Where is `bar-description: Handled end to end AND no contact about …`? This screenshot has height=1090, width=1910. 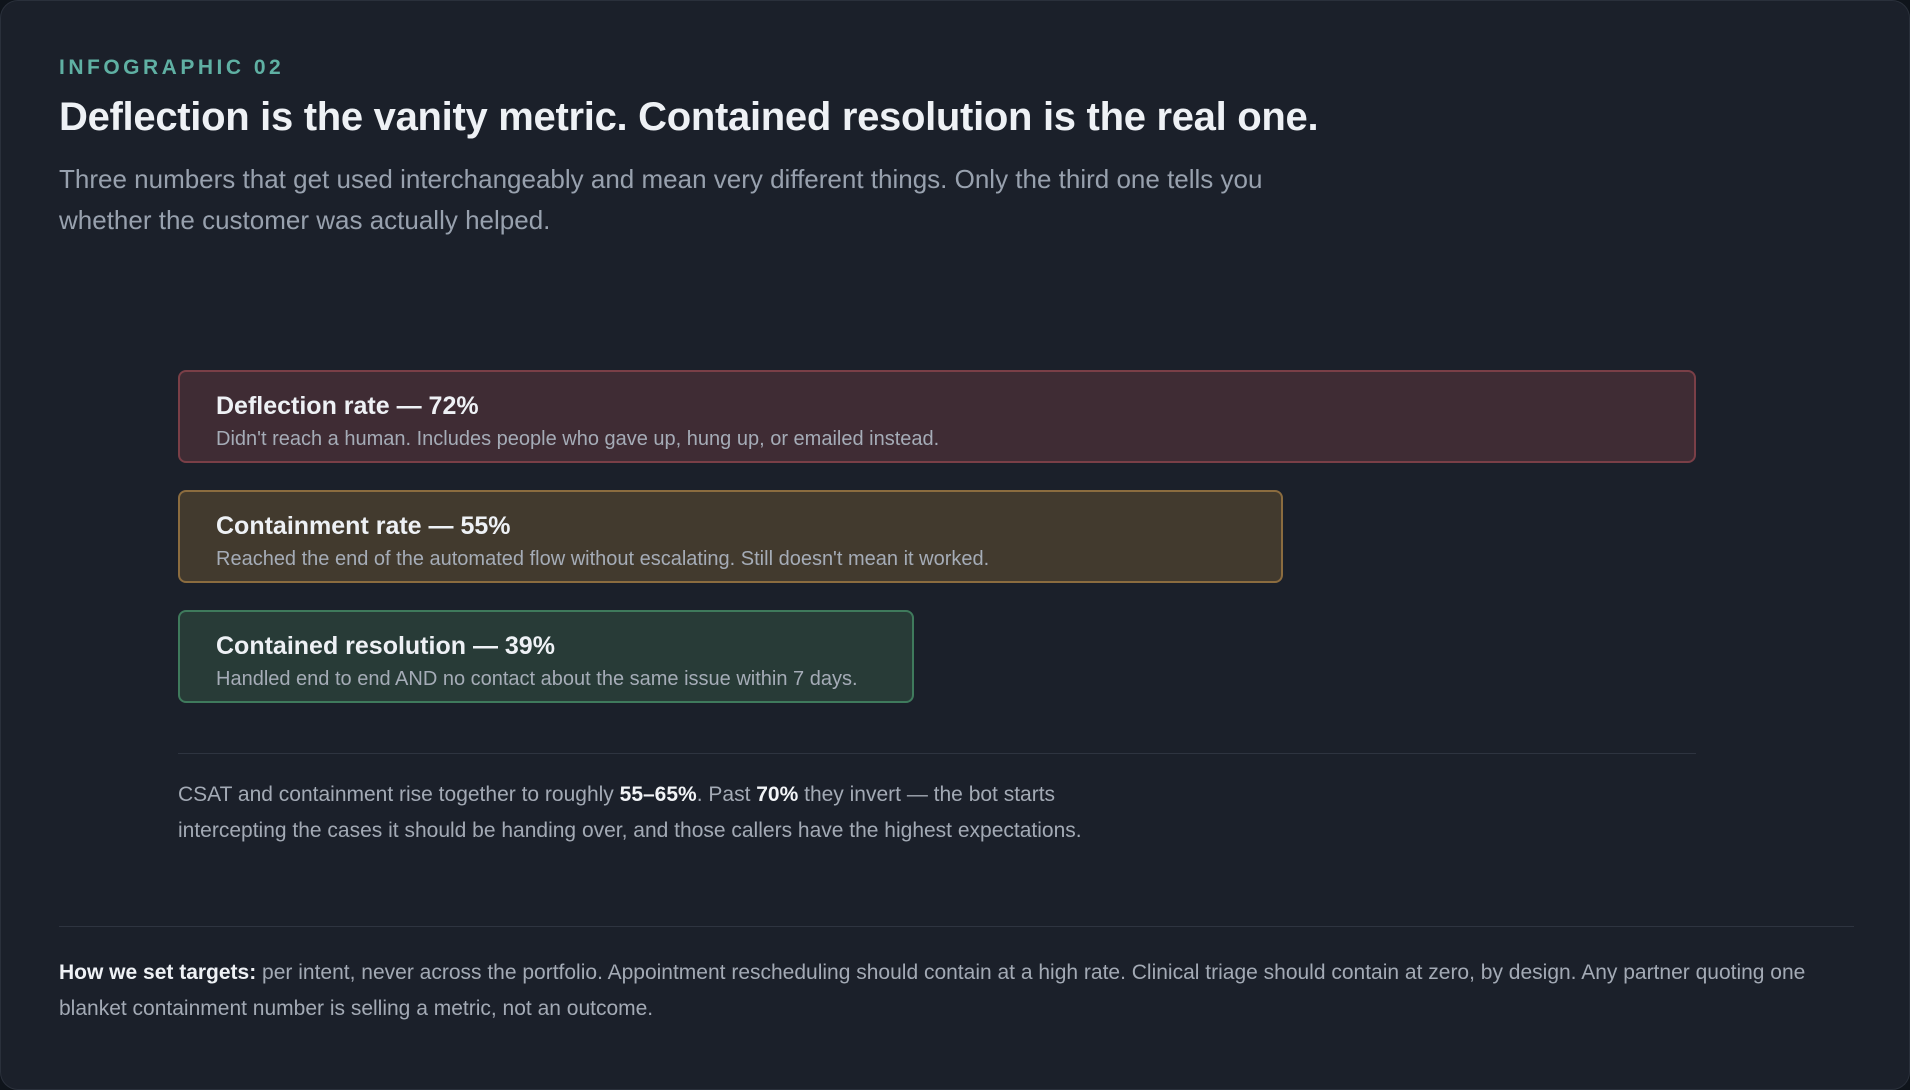 bar-description: Handled end to end AND no contact about … is located at coordinates (537, 679).